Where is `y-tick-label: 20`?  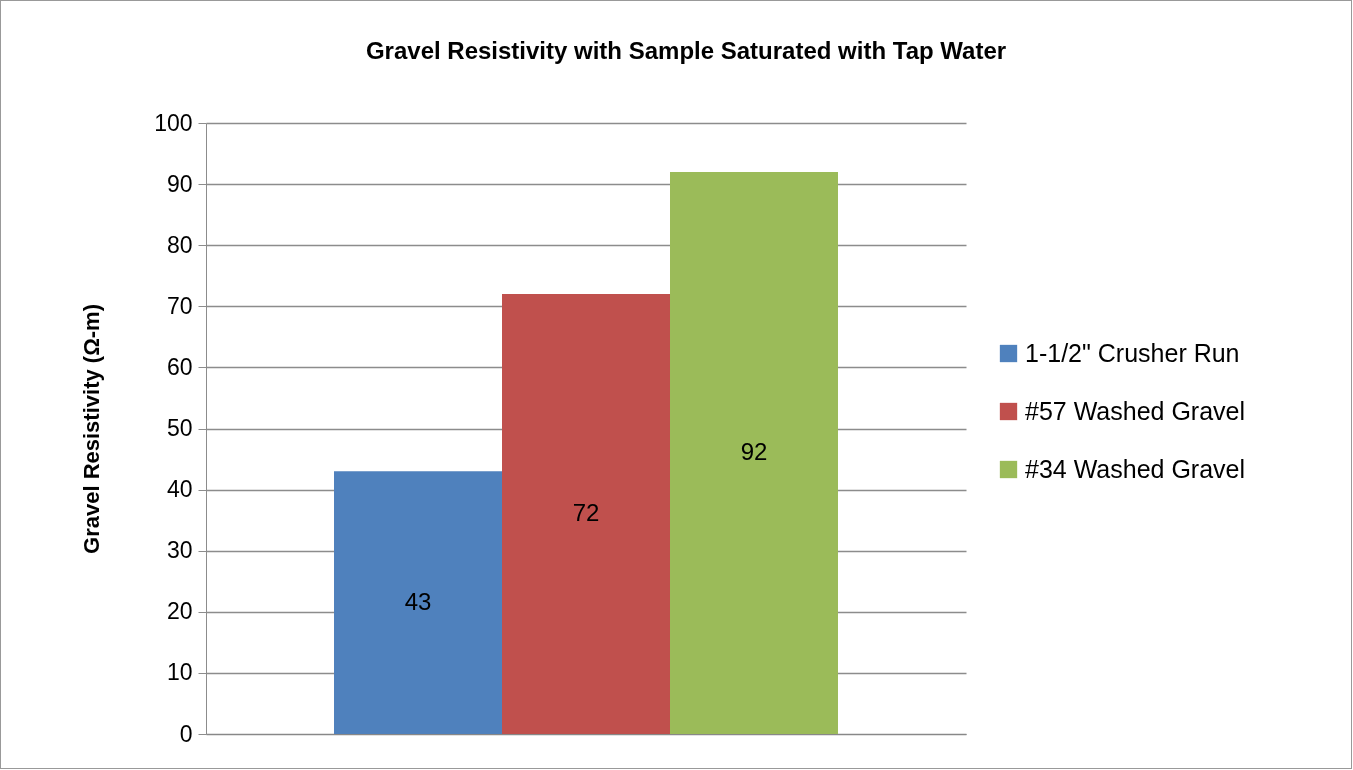 y-tick-label: 20 is located at coordinates (179, 611).